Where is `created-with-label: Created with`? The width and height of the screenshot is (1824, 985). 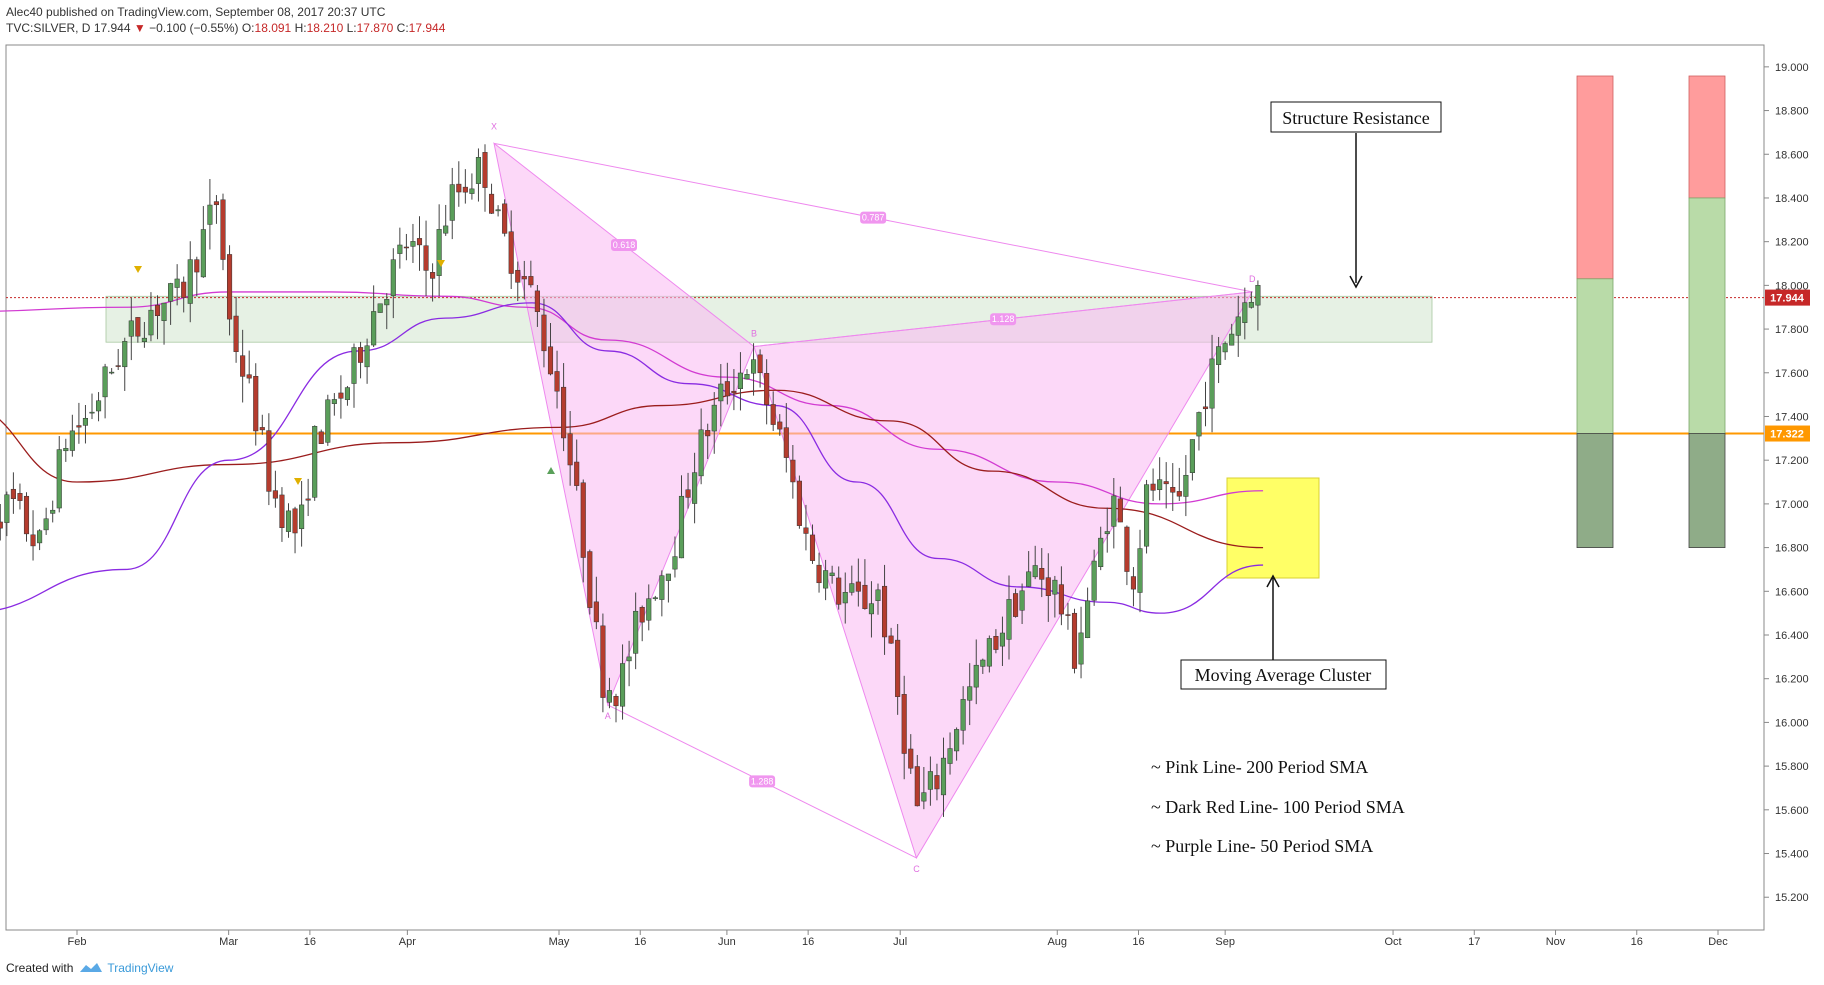 created-with-label: Created with is located at coordinates (40, 968).